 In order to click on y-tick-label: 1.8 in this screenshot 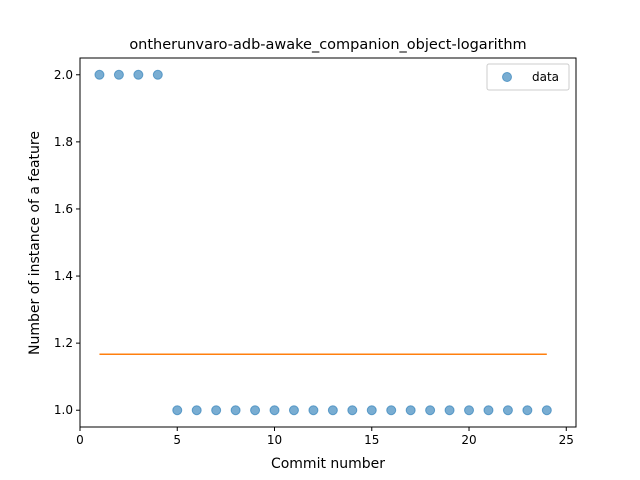, I will do `click(63, 142)`.